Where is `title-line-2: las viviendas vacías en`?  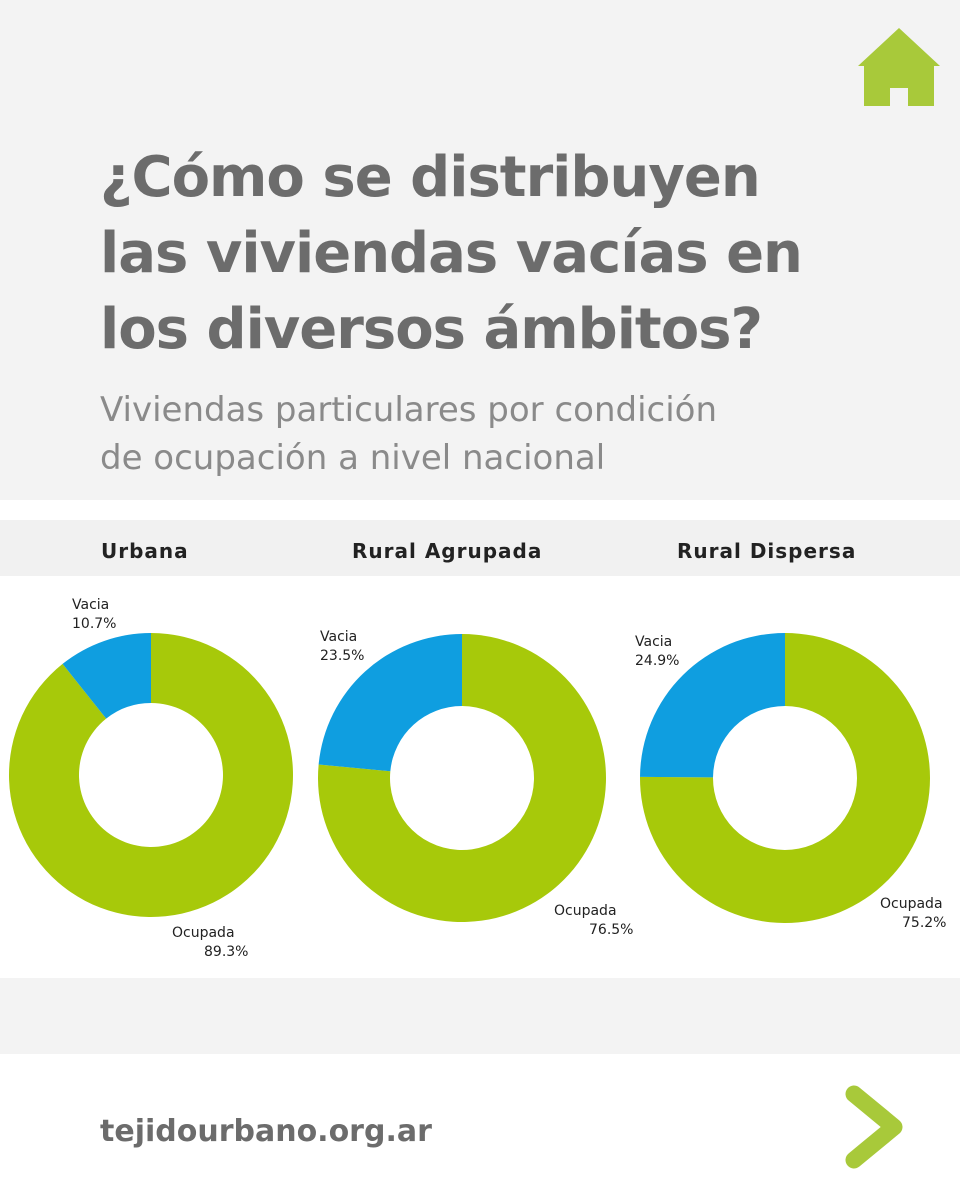
title-line-2: las viviendas vacías en is located at coordinates (451, 253).